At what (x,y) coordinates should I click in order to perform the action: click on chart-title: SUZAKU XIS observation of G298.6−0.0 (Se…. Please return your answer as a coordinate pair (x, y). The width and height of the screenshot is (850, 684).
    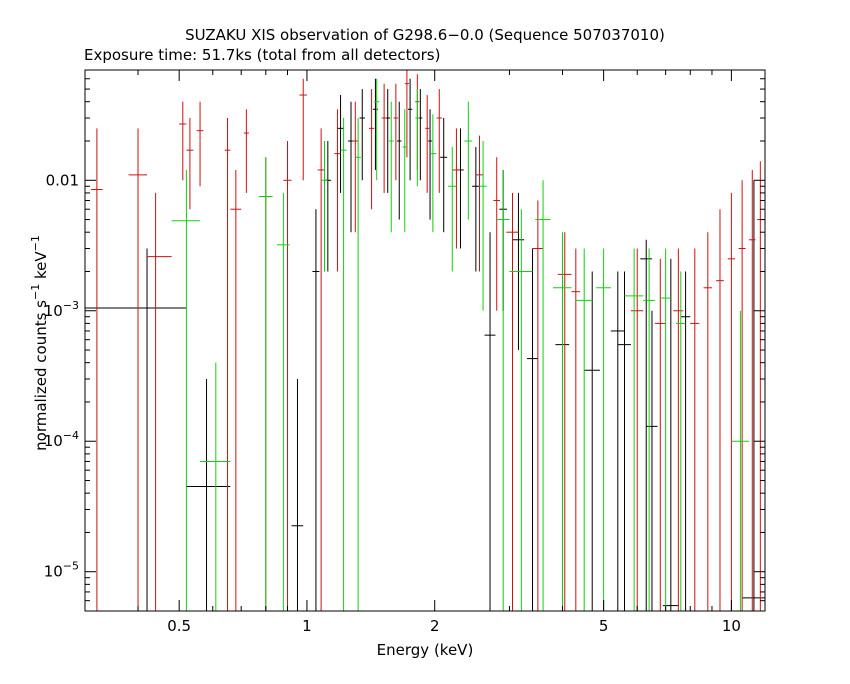
    Looking at the image, I should click on (425, 35).